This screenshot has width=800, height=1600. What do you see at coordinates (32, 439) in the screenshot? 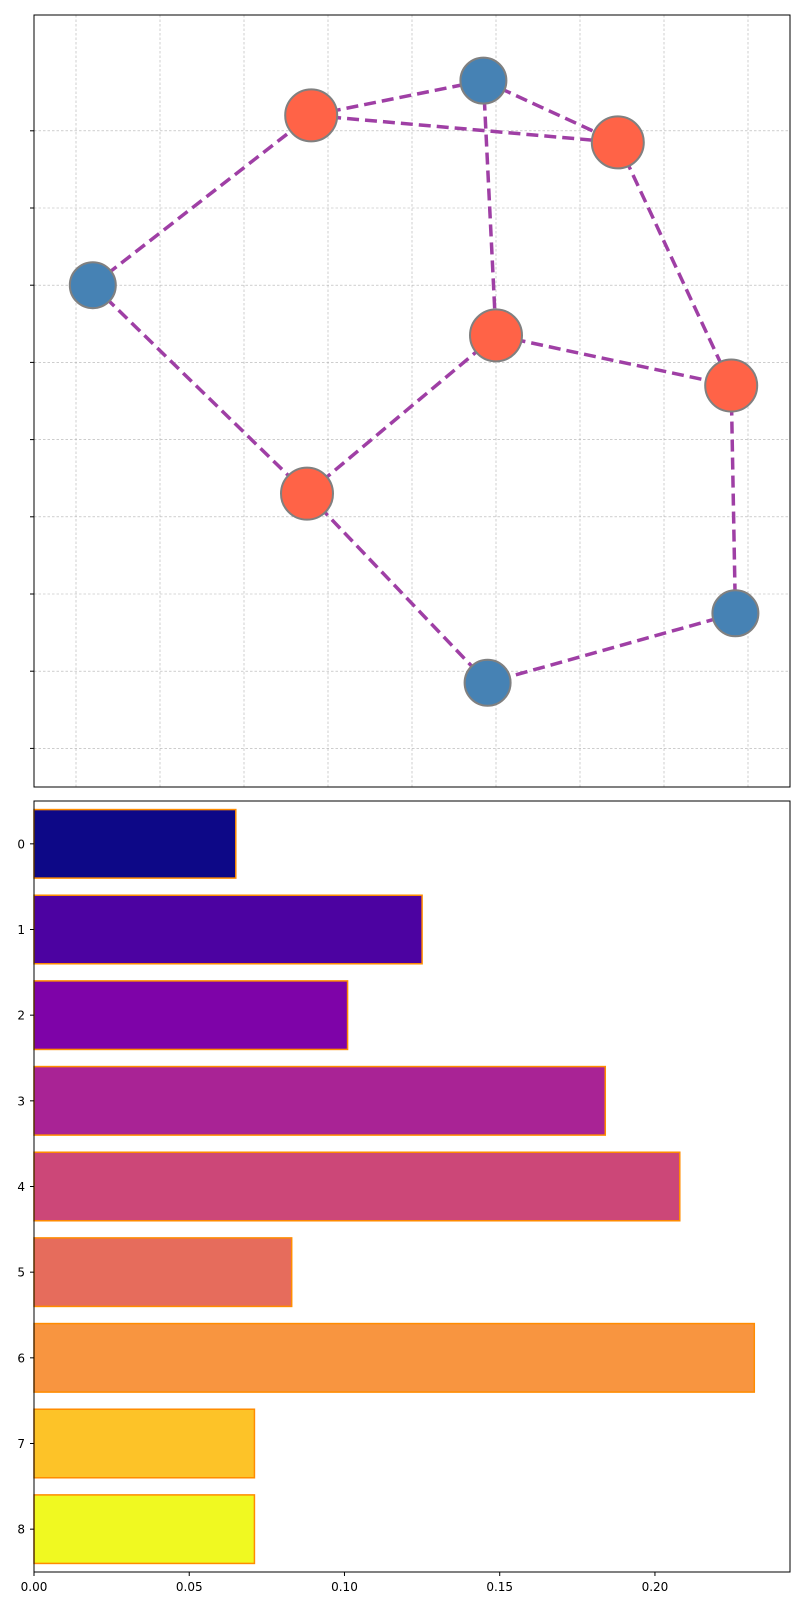
I see `network-y-ticks` at bounding box center [32, 439].